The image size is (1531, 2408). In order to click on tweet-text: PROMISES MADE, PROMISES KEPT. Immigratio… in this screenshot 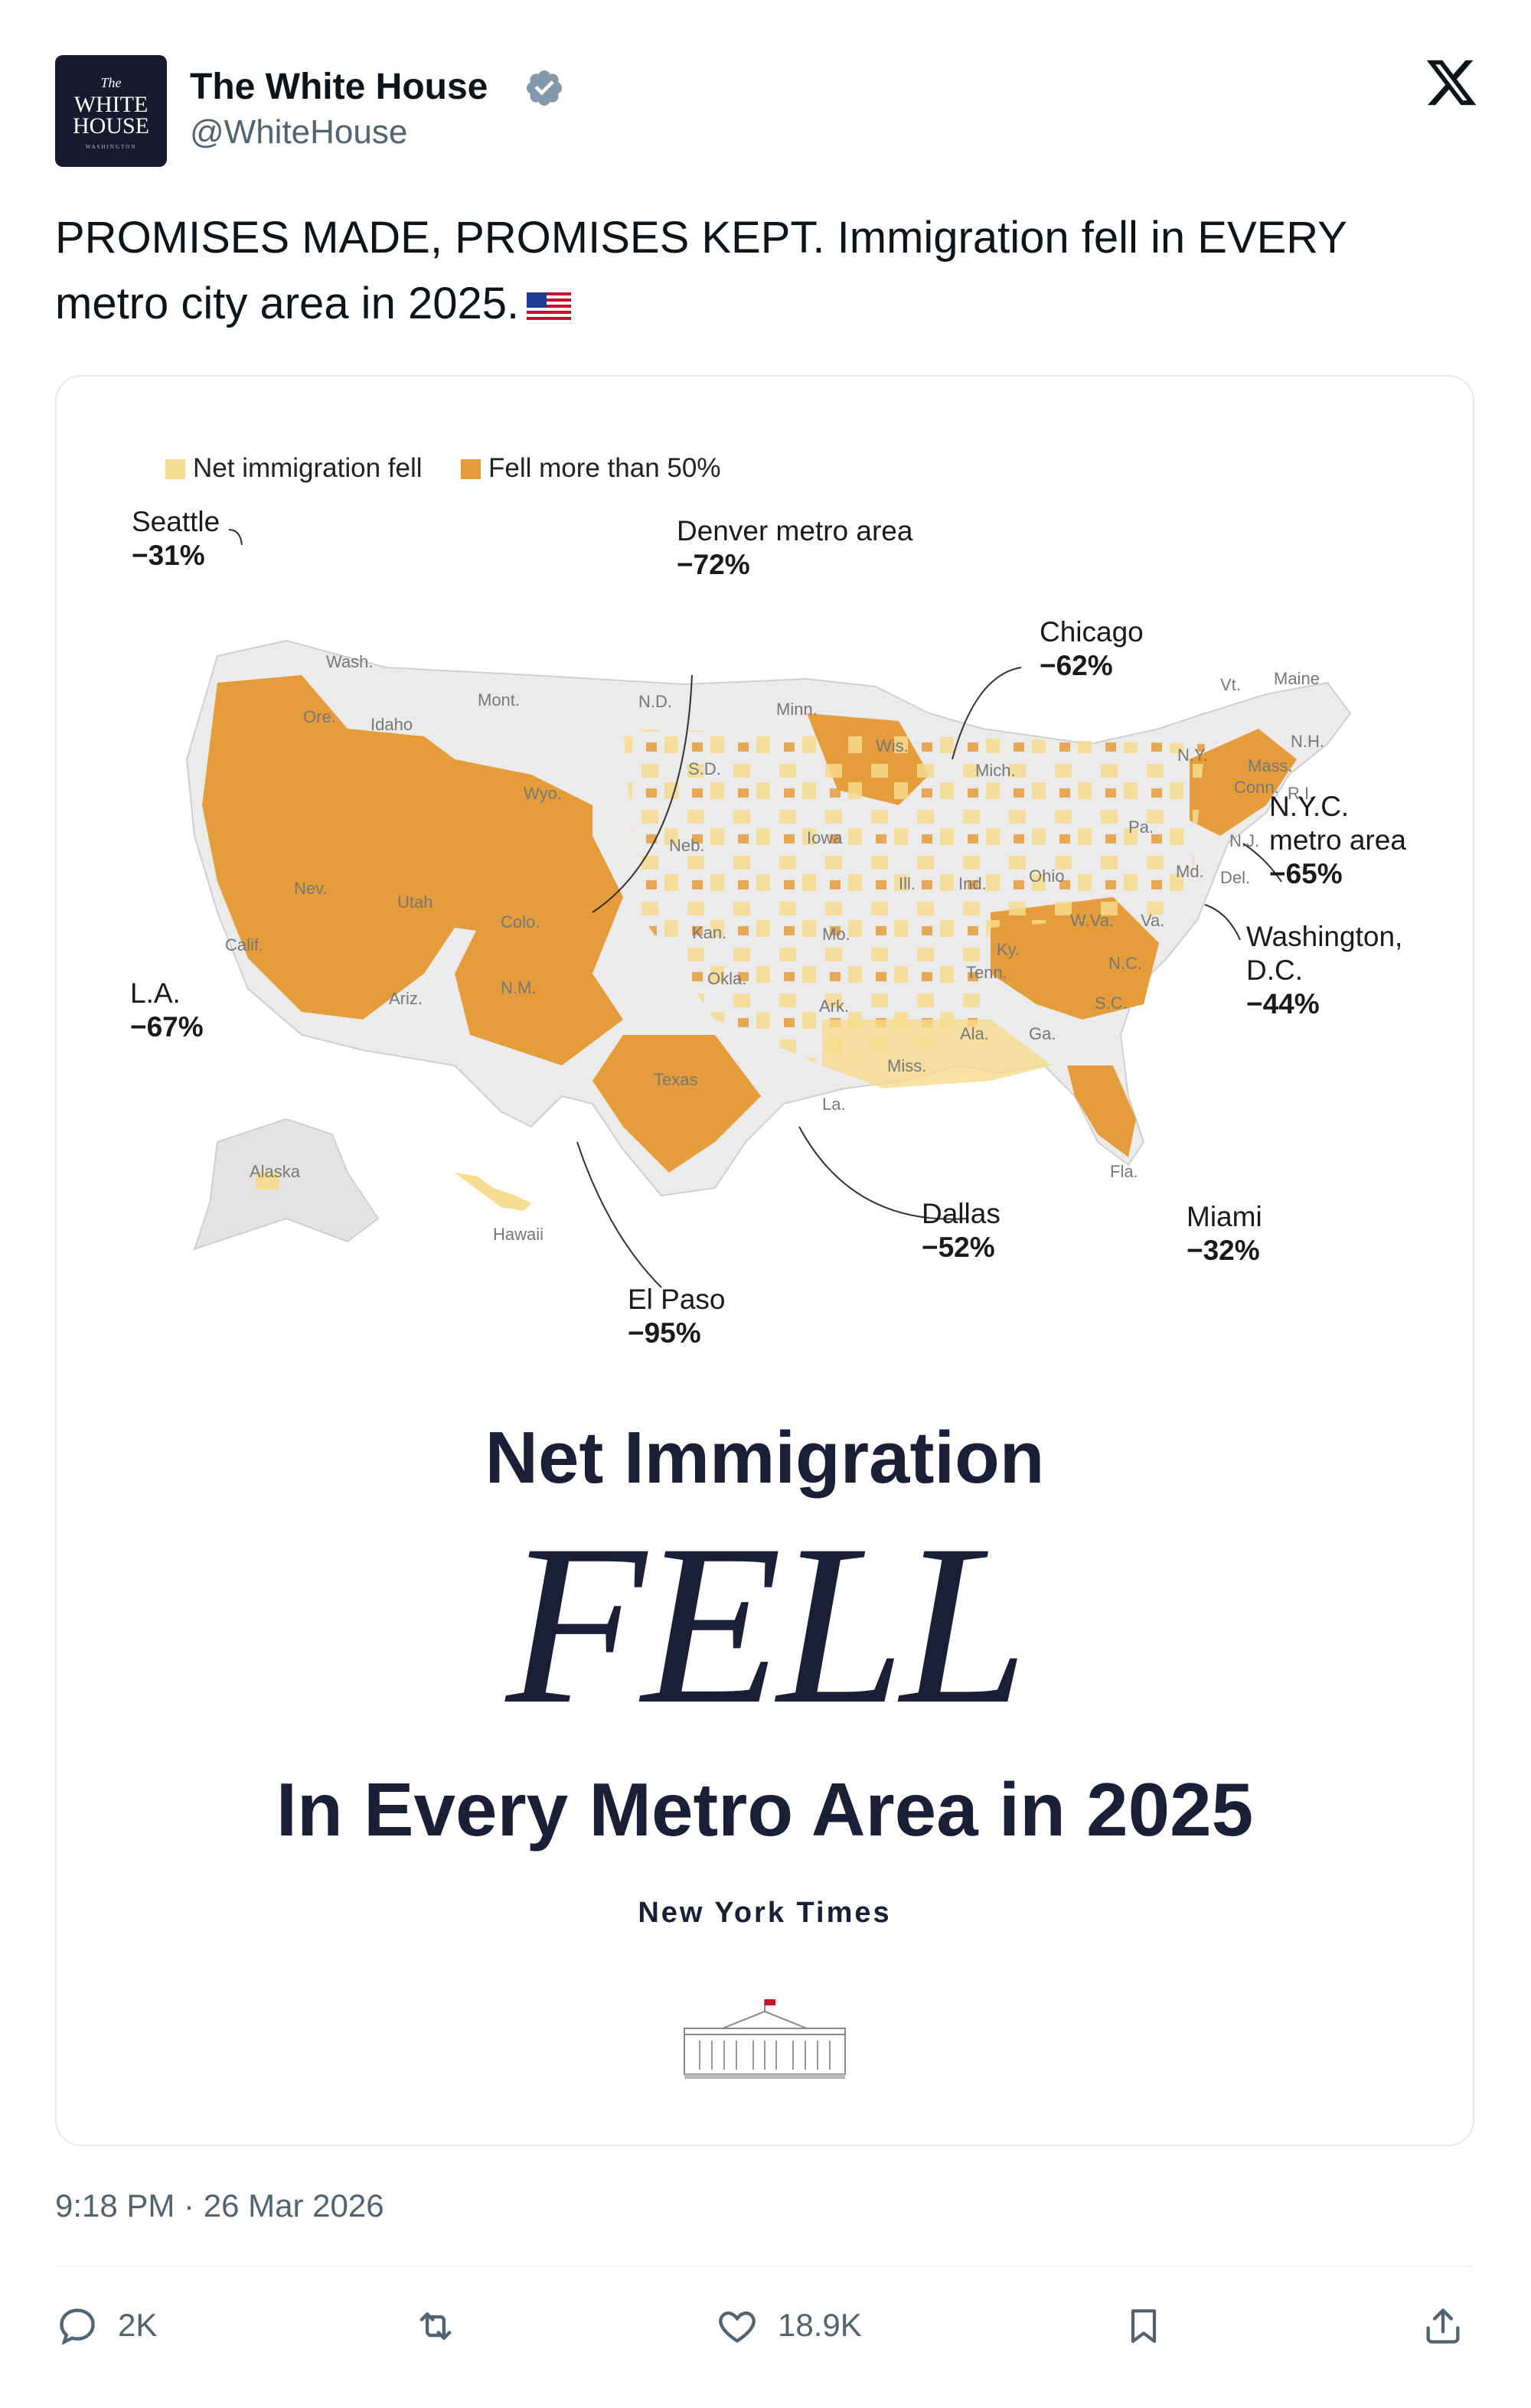, I will do `click(759, 271)`.